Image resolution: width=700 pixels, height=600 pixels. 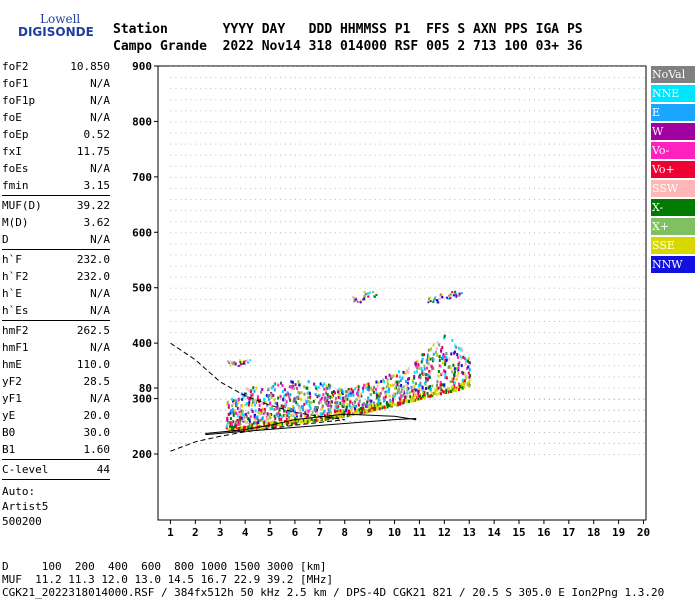 I want to click on x-tick-label: 2, so click(x=195, y=532).